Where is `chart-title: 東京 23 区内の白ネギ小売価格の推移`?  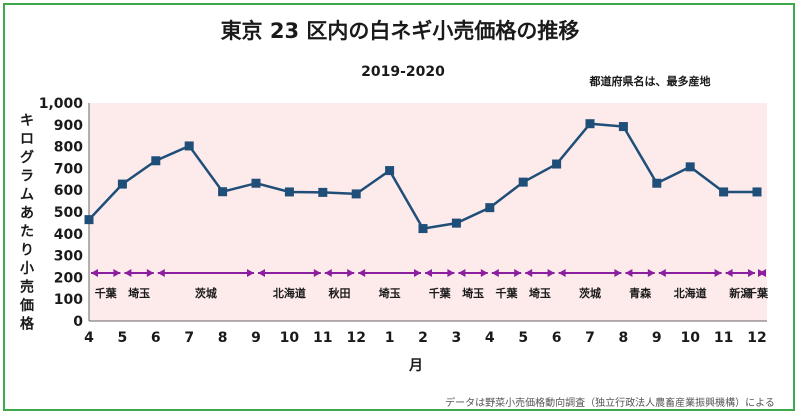
chart-title: 東京 23 区内の白ネギ小売価格の推移 is located at coordinates (400, 31).